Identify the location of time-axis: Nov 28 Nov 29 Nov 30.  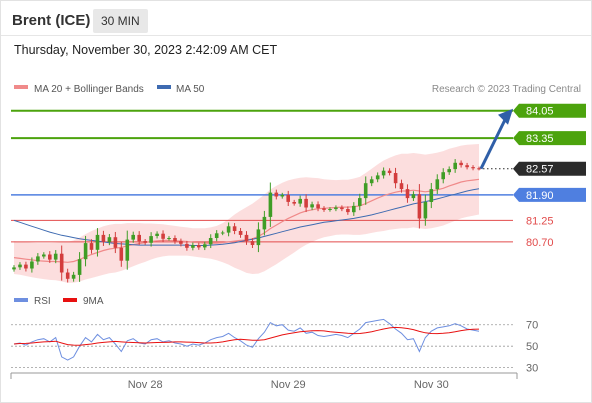
(264, 381).